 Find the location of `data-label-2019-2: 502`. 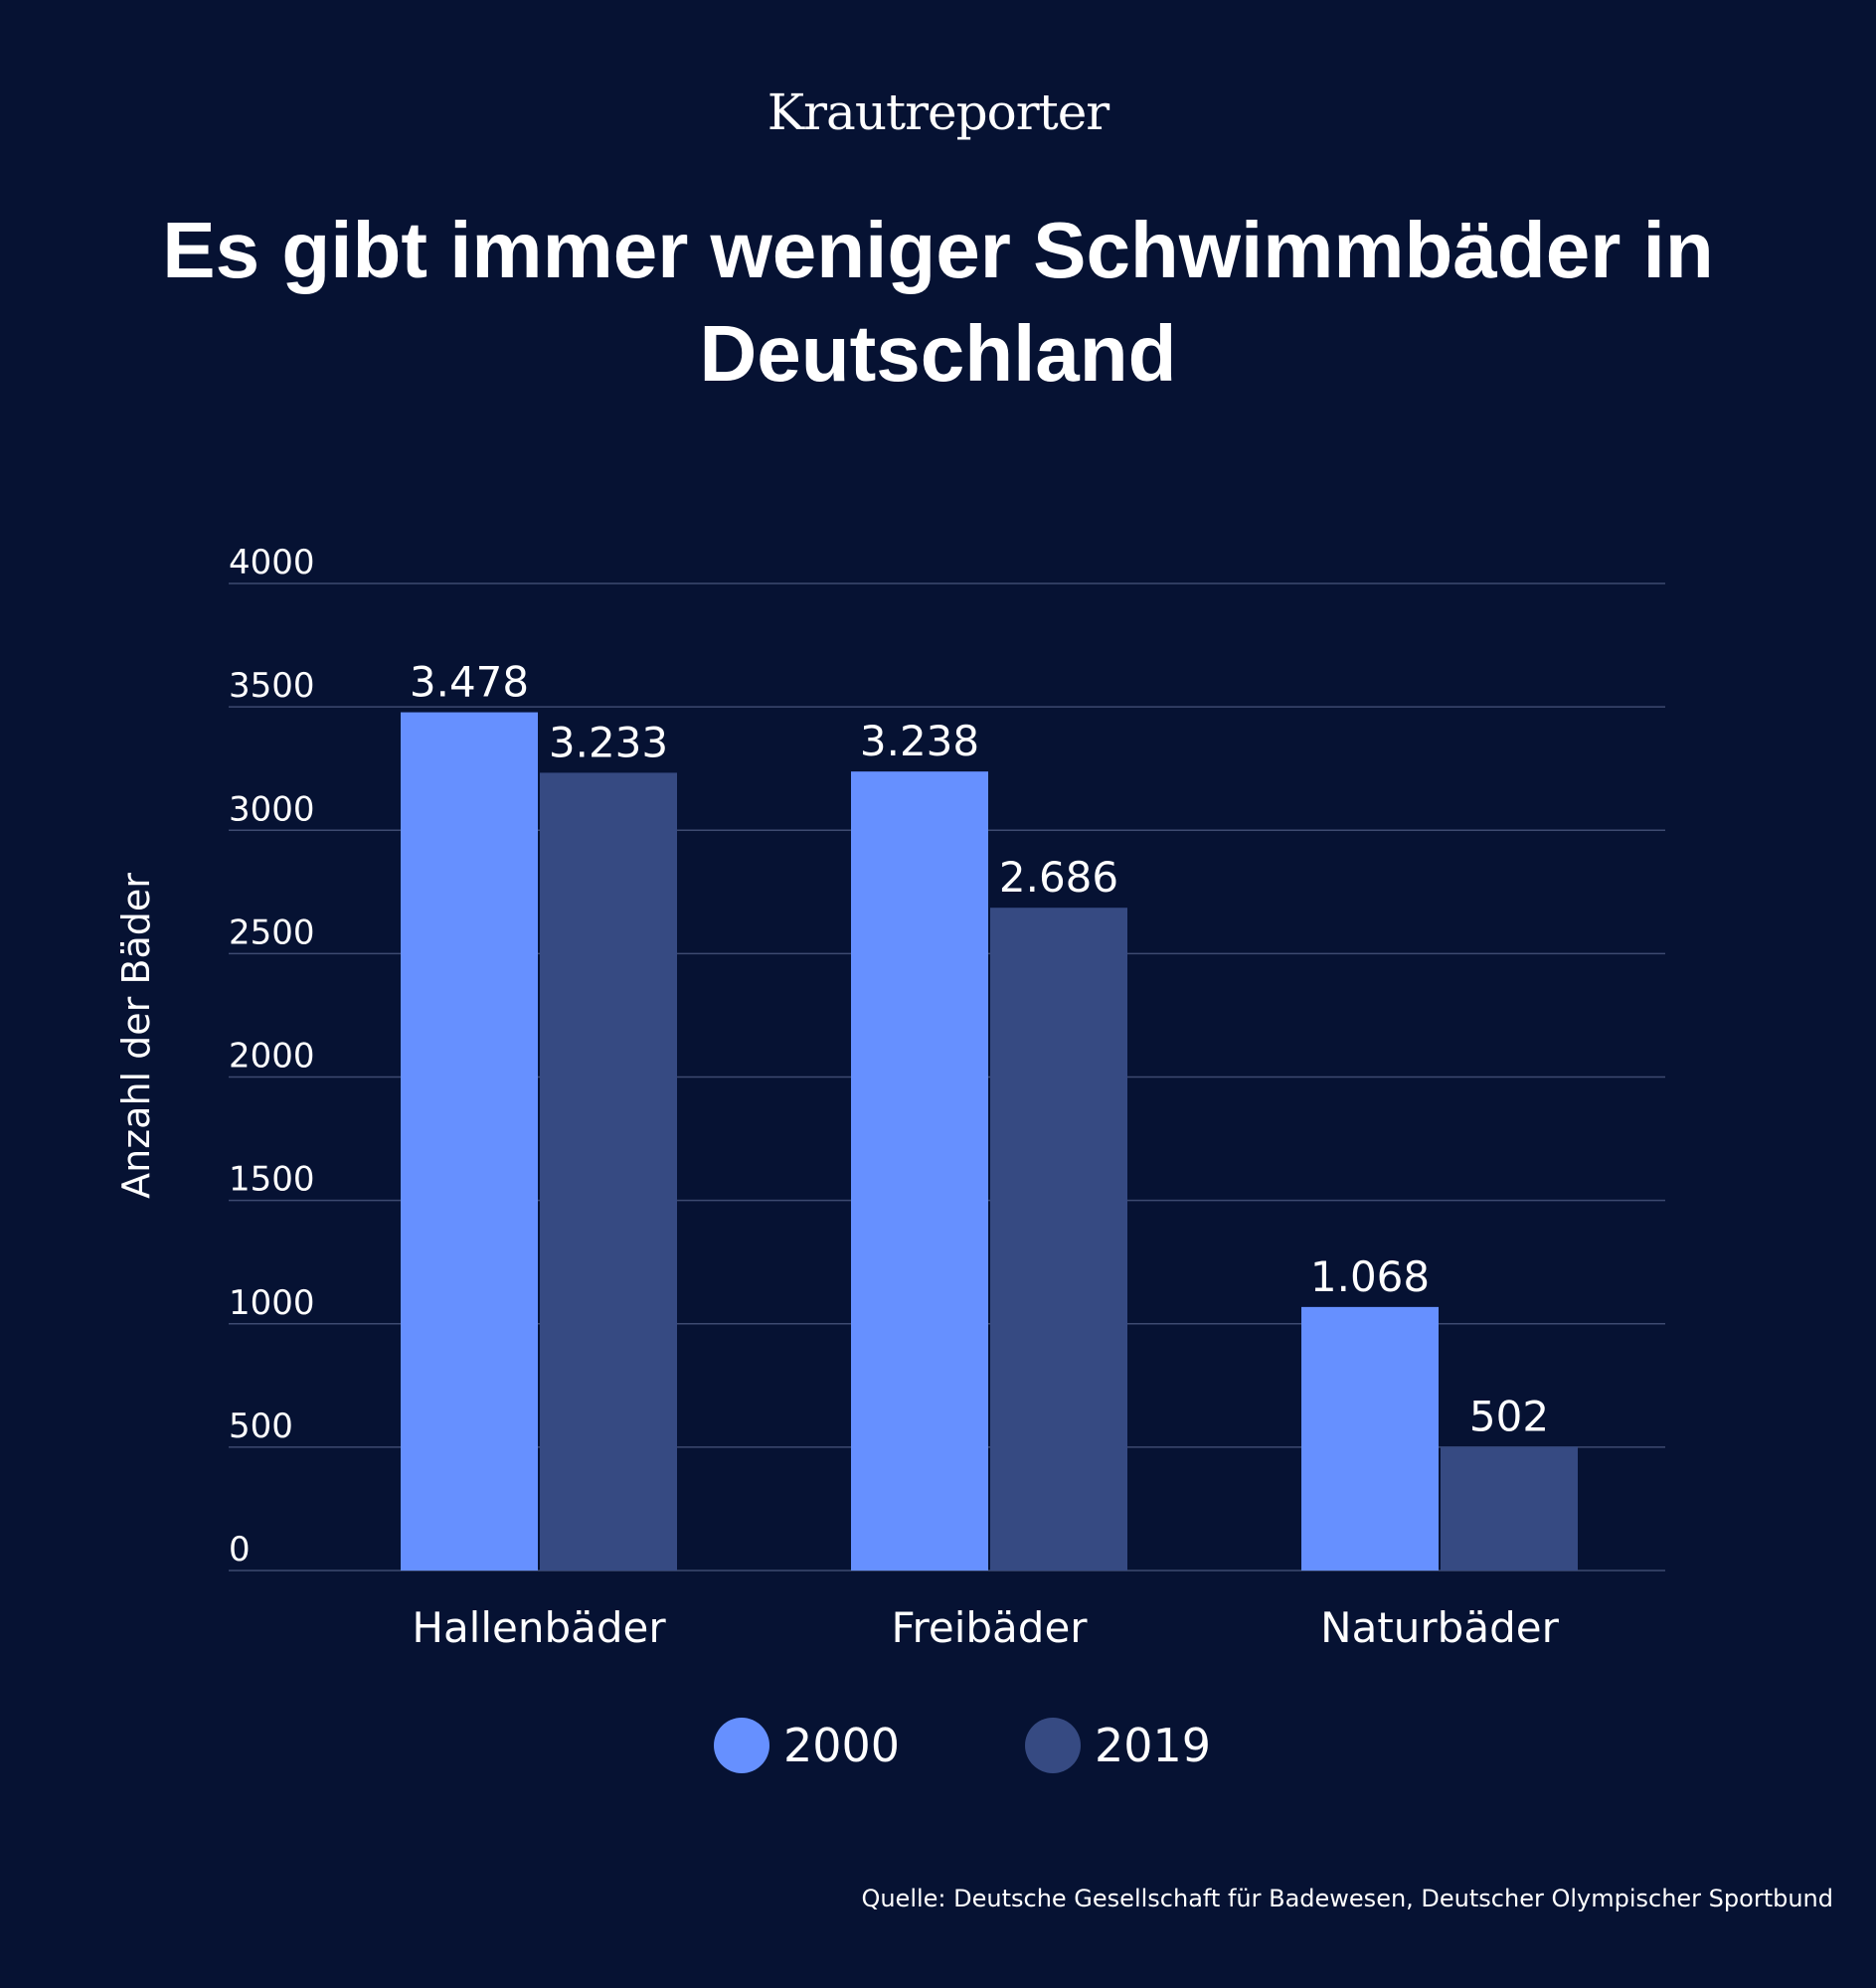

data-label-2019-2: 502 is located at coordinates (1509, 1416).